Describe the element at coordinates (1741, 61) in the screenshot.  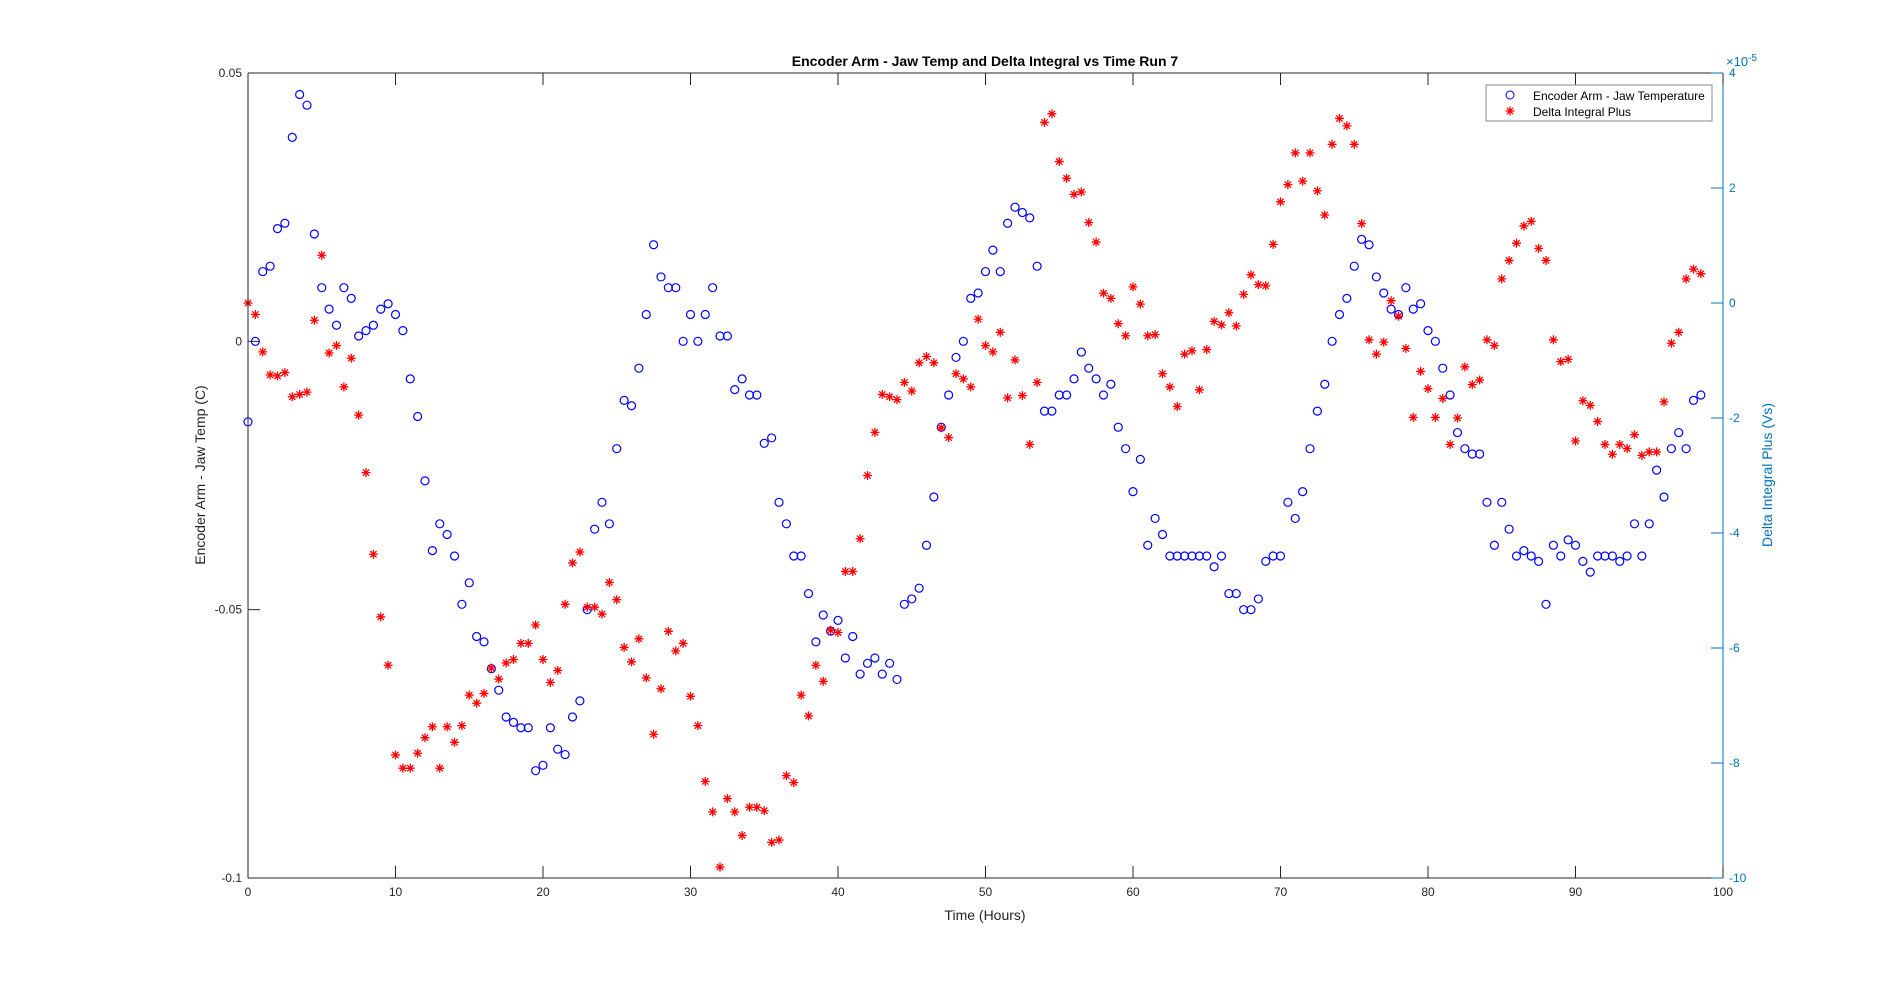
I see `right-axis-exponent: ×10⁻⁵` at that location.